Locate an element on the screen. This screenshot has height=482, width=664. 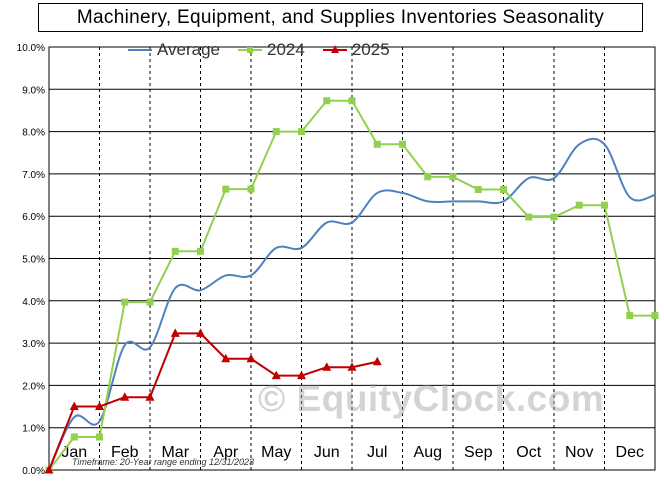
x-tick-label: Nov is located at coordinates (579, 452).